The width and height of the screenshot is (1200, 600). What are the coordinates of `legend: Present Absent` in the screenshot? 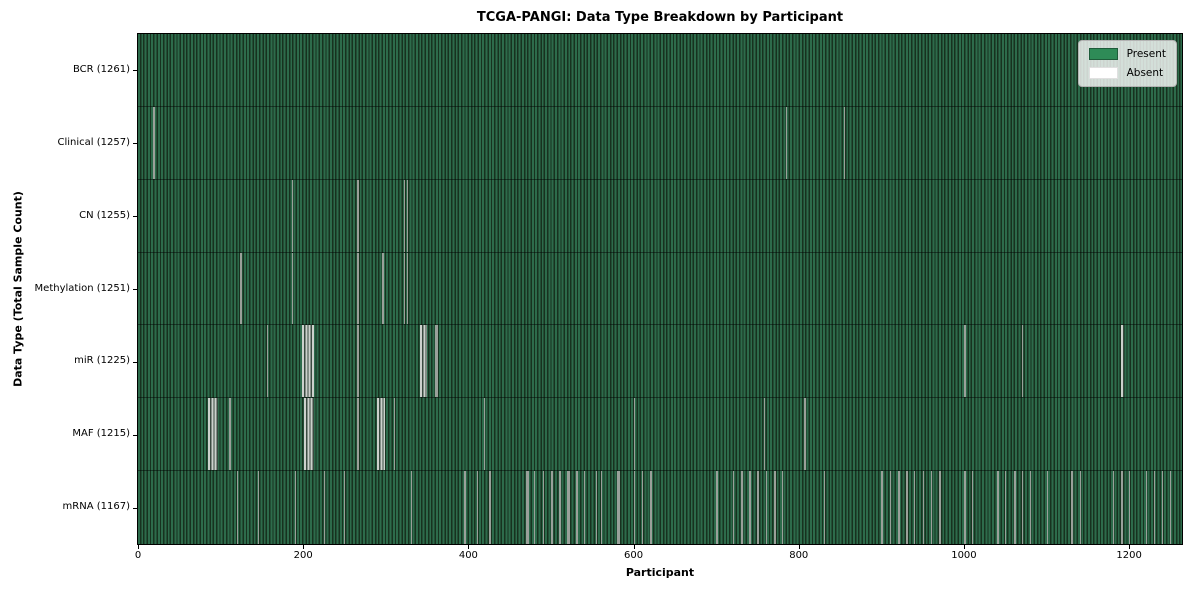 It's located at (1127, 63).